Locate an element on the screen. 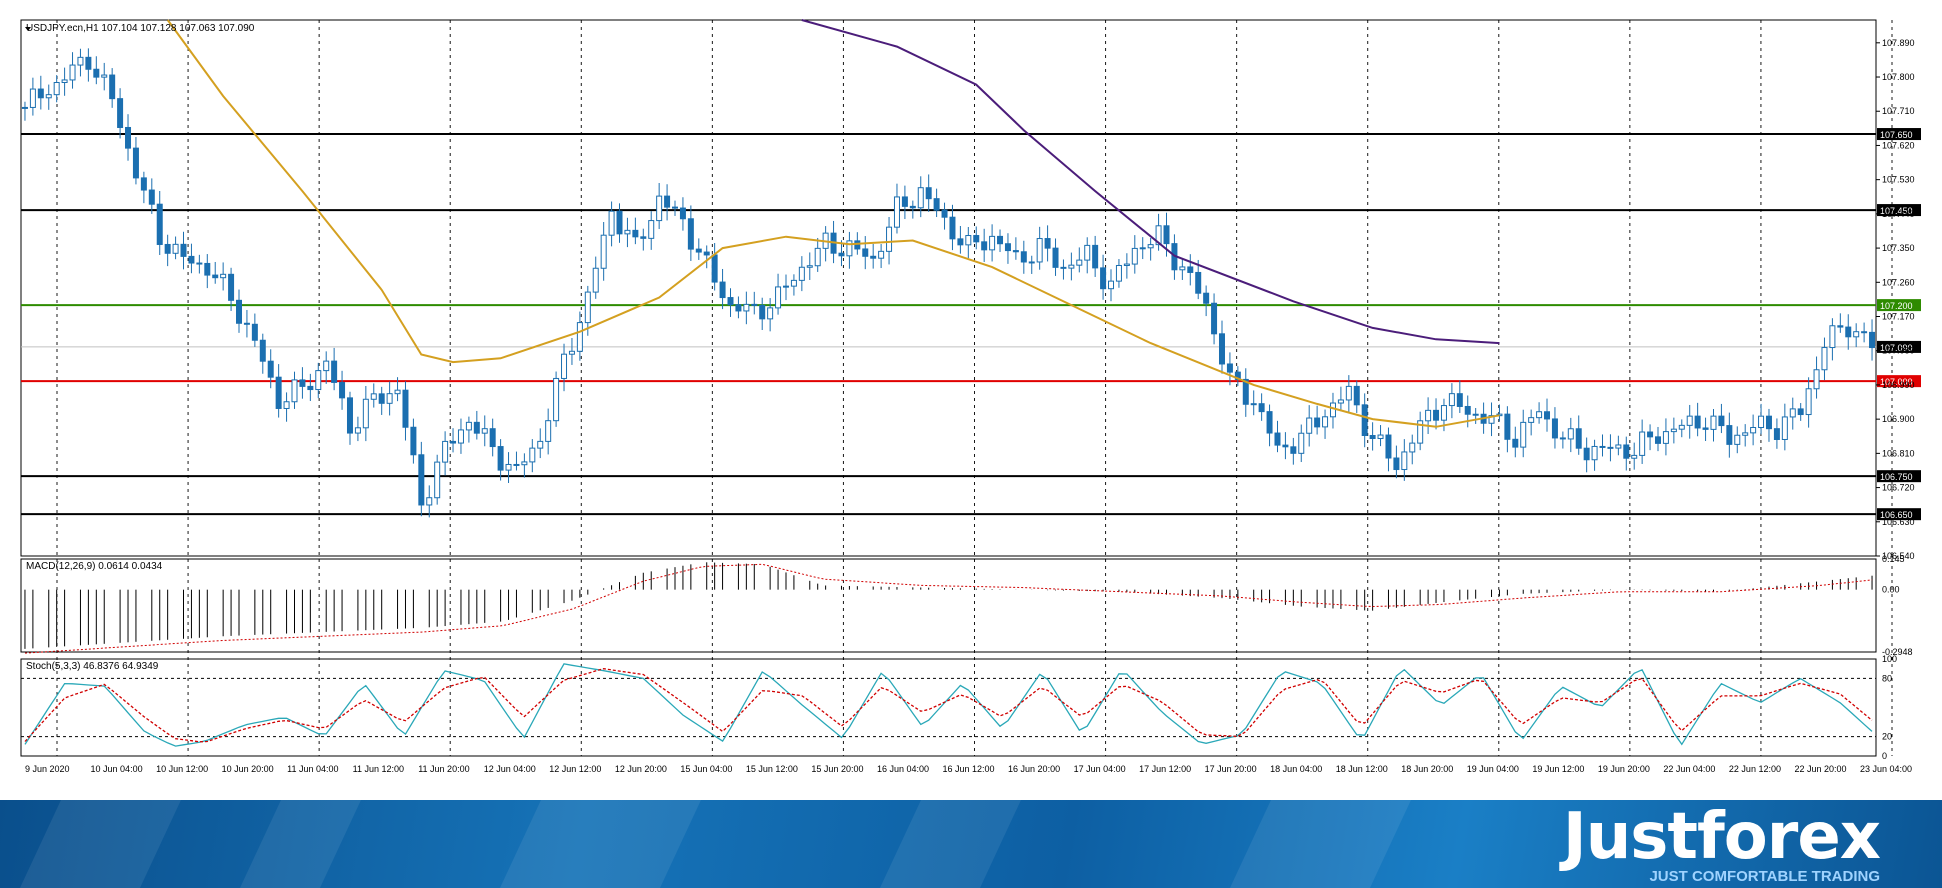 The width and height of the screenshot is (1942, 888). time-label: 12 Jun 12:00 is located at coordinates (575, 769).